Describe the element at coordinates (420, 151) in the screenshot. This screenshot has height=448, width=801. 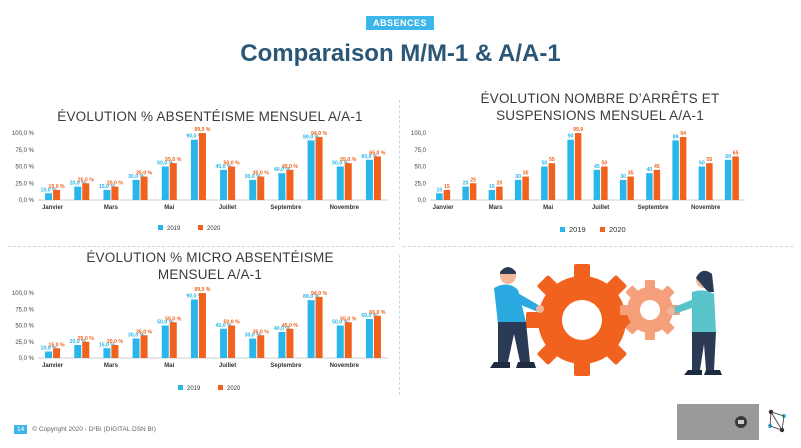
I see `y-tick-label: 75,0` at that location.